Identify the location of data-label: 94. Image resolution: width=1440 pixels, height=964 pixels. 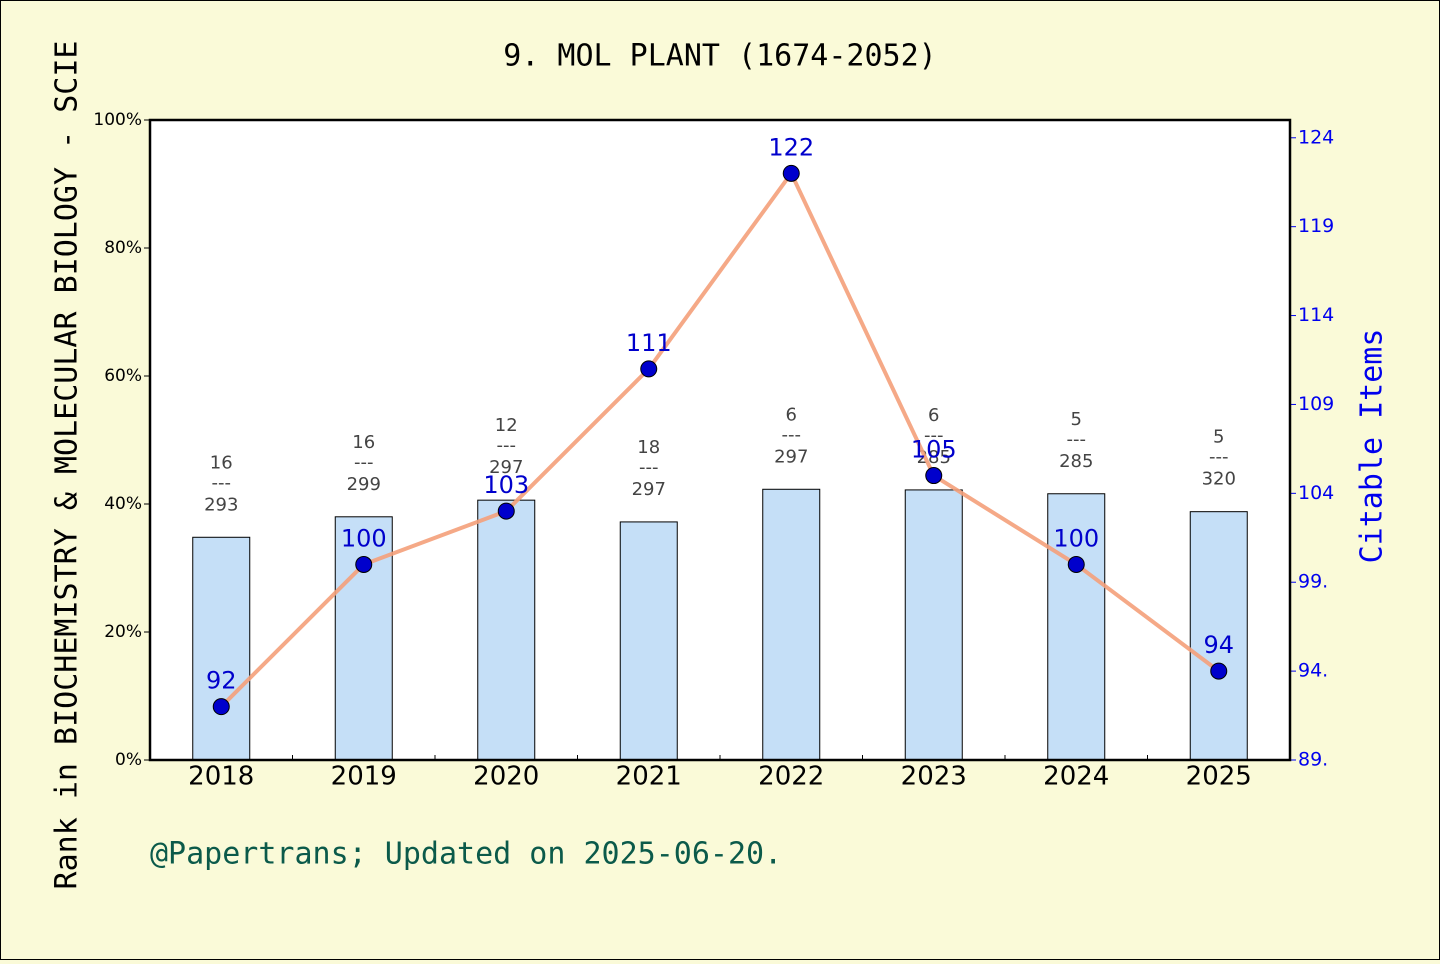
(1218, 645).